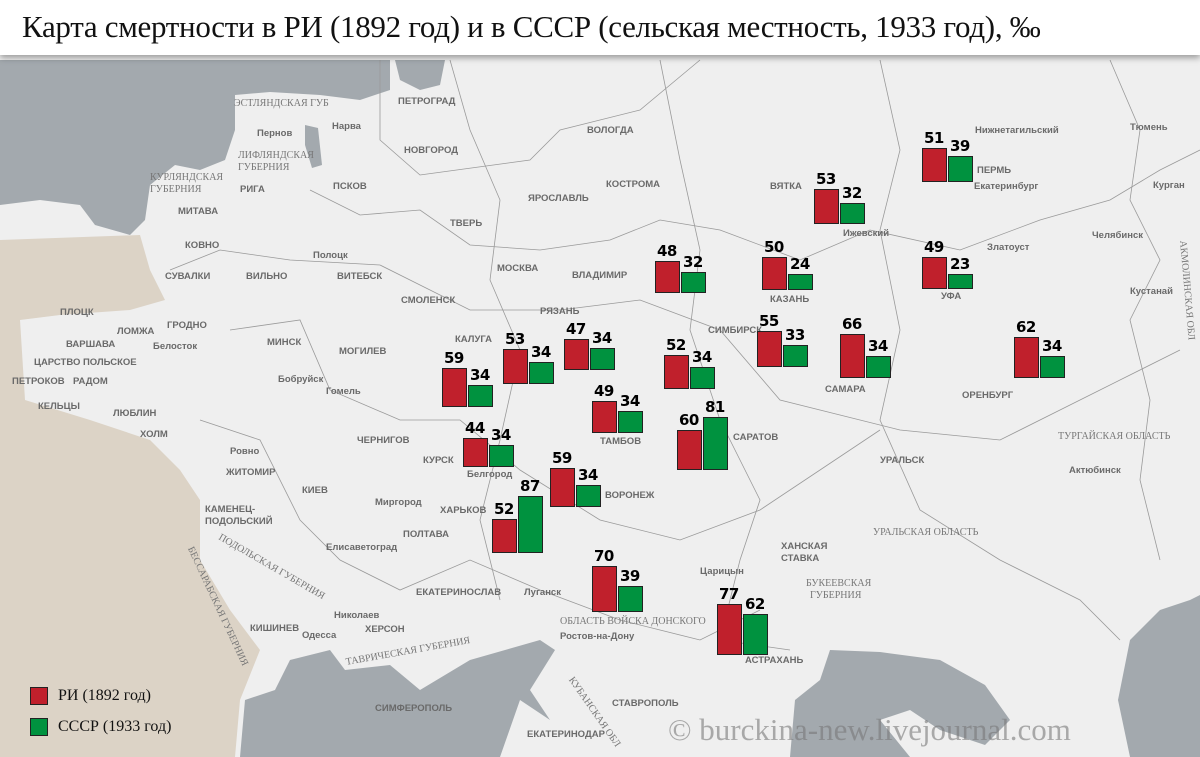 The width and height of the screenshot is (1200, 757). Describe the element at coordinates (431, 150) in the screenshot. I see `place-label: НОВГОРОД` at that location.